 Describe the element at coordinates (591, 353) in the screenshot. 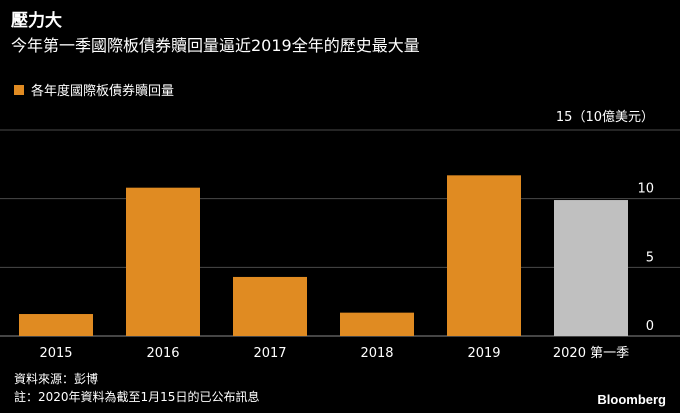

I see `x-tick-label: 2020 第一季` at that location.